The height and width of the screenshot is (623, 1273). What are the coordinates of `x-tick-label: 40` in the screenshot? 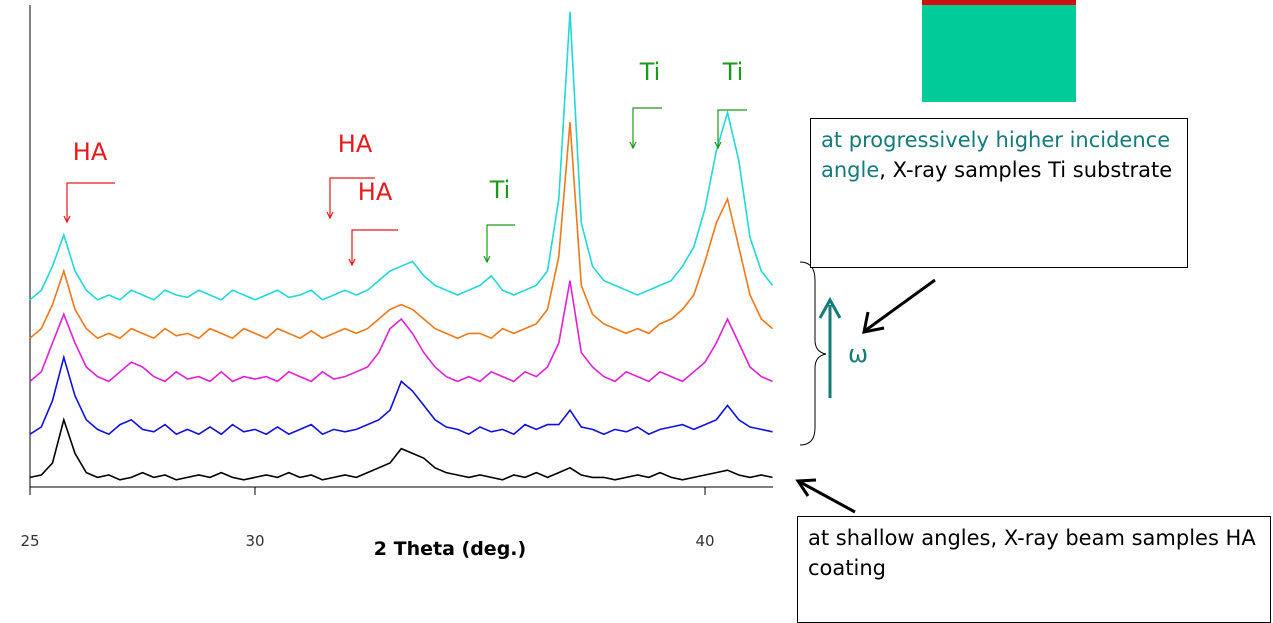 It's located at (704, 541).